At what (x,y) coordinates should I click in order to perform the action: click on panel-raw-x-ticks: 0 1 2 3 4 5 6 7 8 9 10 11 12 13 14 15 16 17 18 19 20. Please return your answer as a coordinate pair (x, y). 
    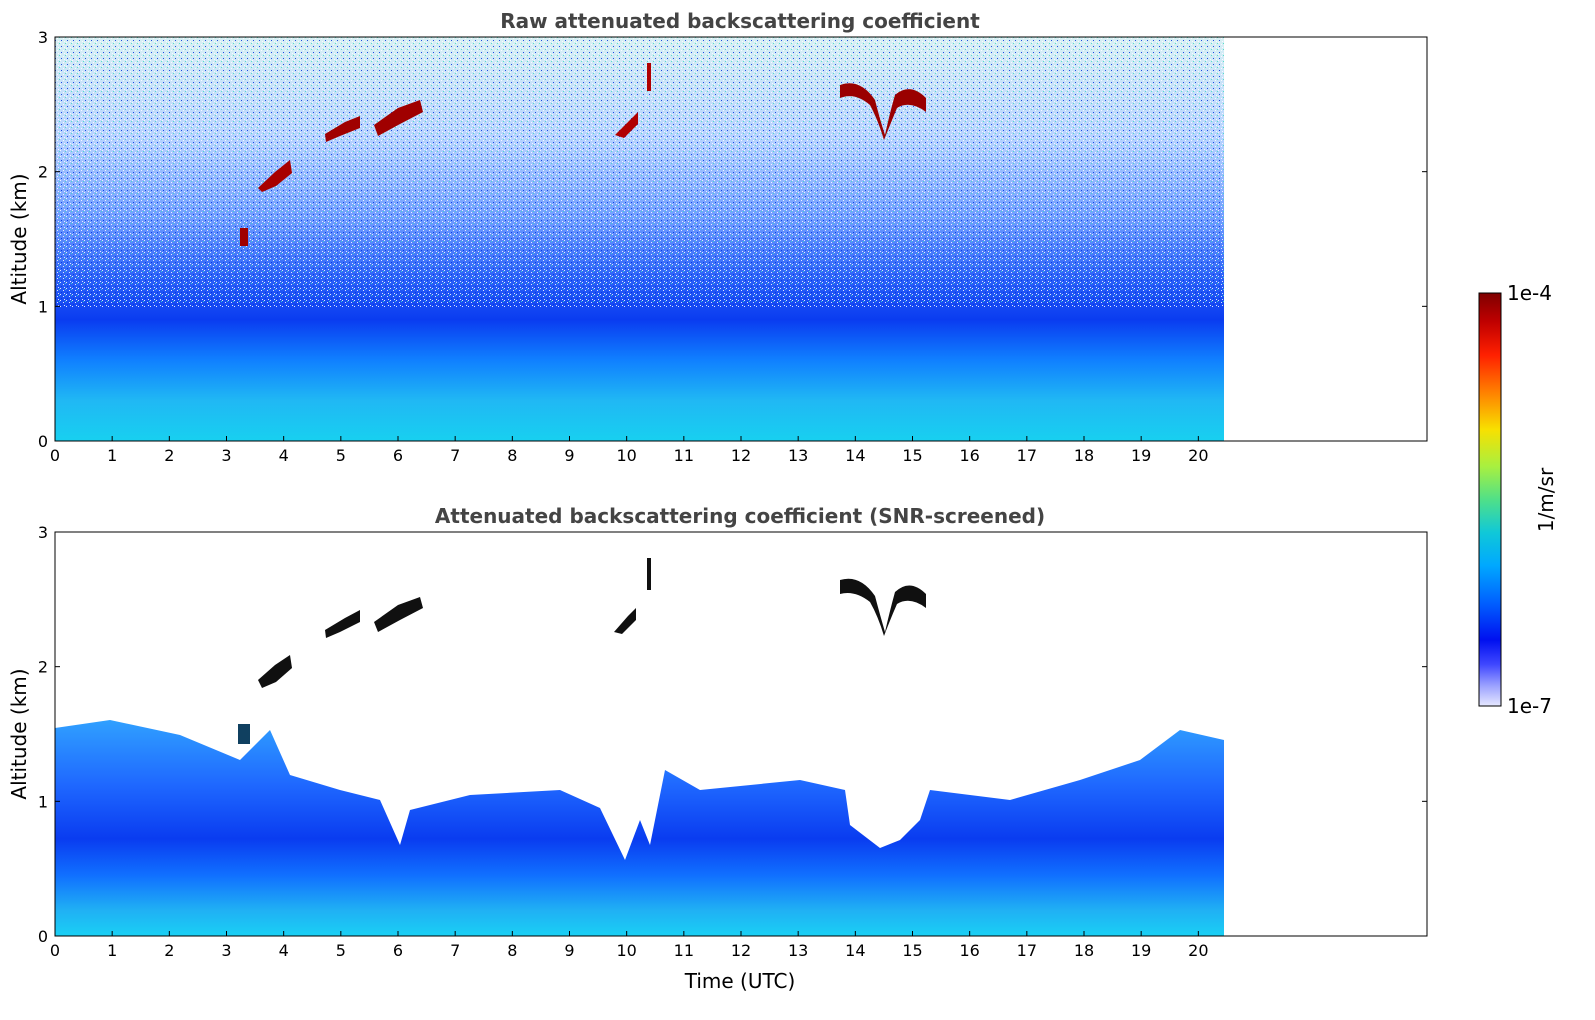
    Looking at the image, I should click on (629, 450).